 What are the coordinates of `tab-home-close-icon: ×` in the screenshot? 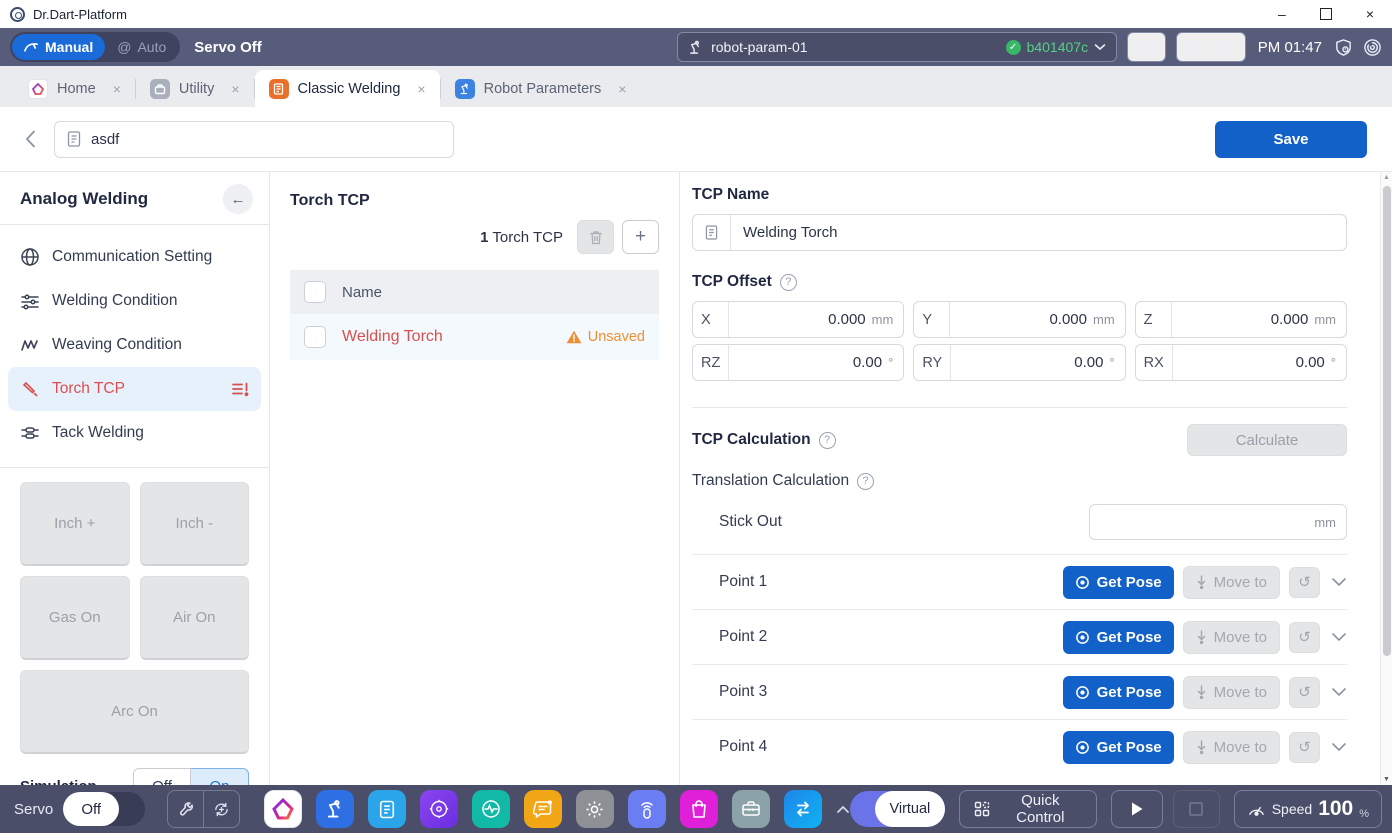 It's located at (116, 89).